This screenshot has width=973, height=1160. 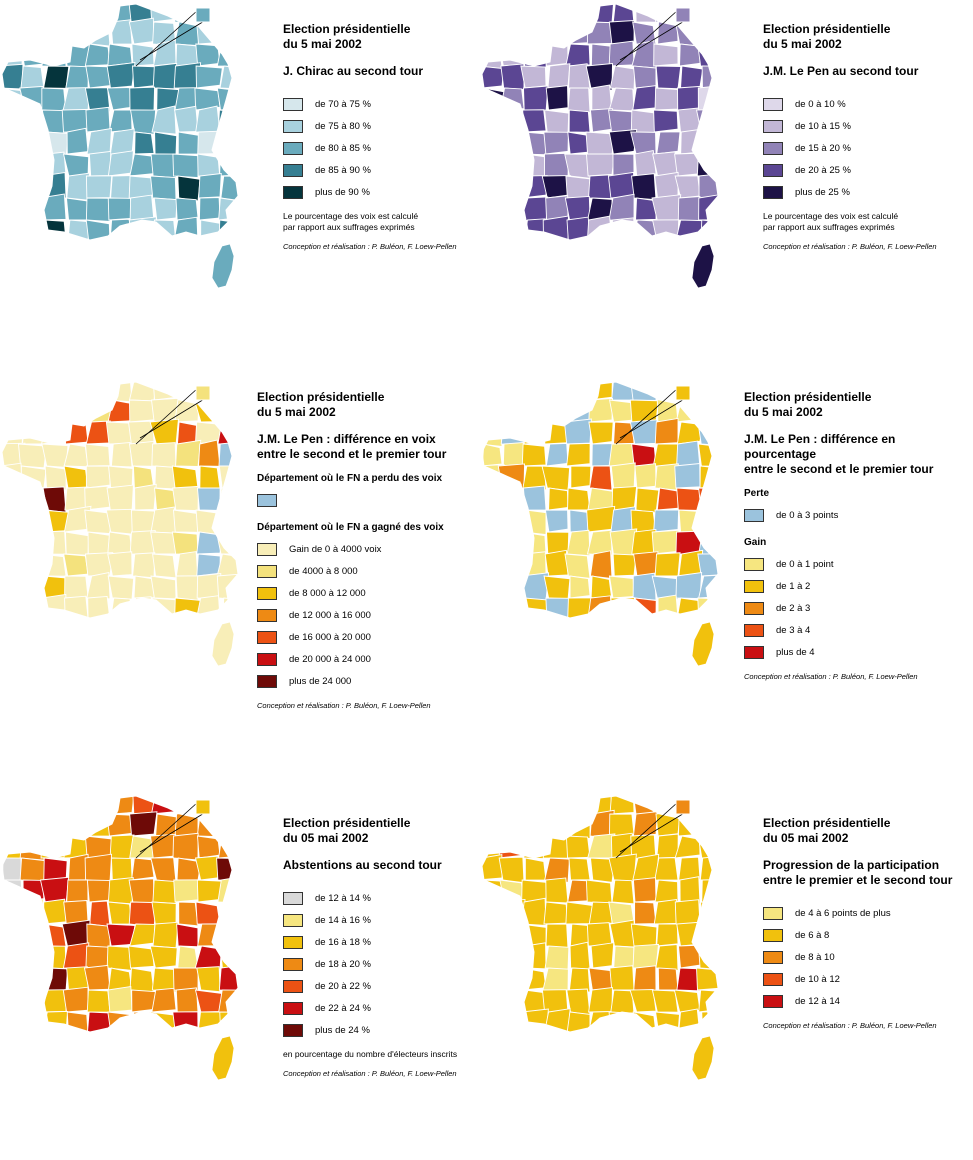 What do you see at coordinates (122, 525) in the screenshot?
I see `france-map` at bounding box center [122, 525].